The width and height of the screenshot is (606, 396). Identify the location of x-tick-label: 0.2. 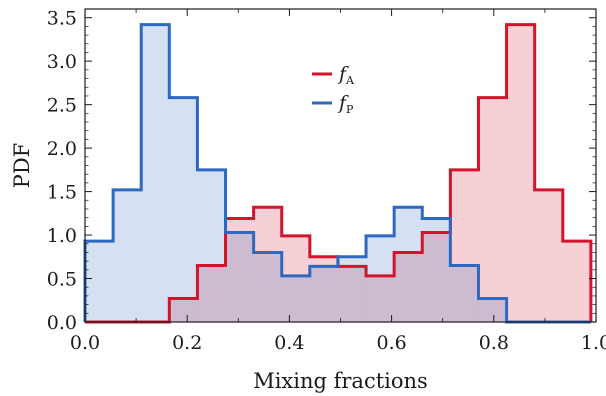
(187, 343).